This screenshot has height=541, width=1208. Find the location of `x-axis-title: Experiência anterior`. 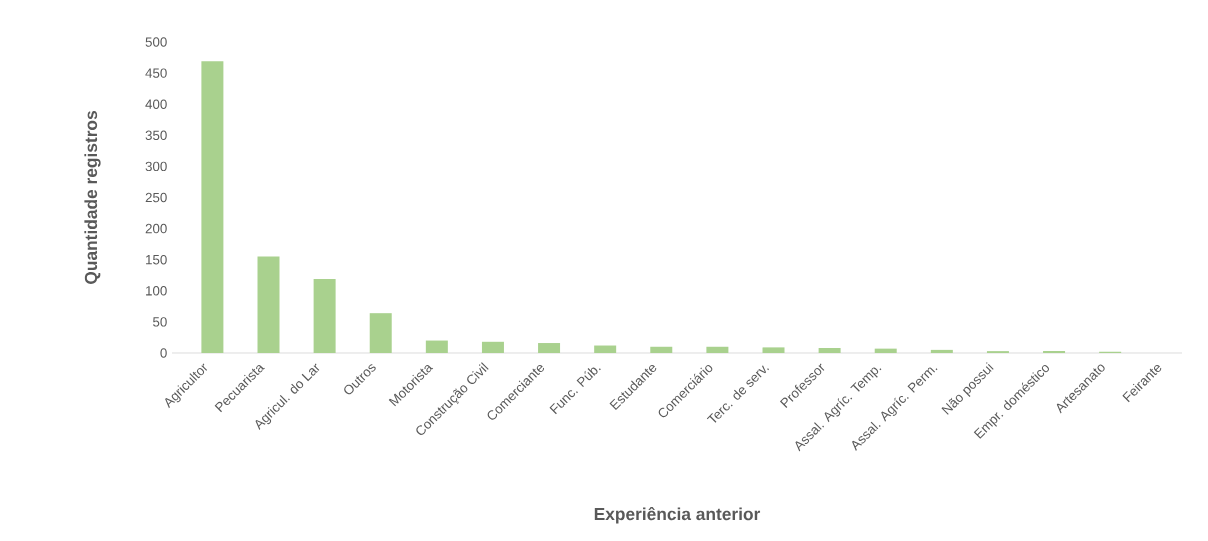

x-axis-title: Experiência anterior is located at coordinates (677, 515).